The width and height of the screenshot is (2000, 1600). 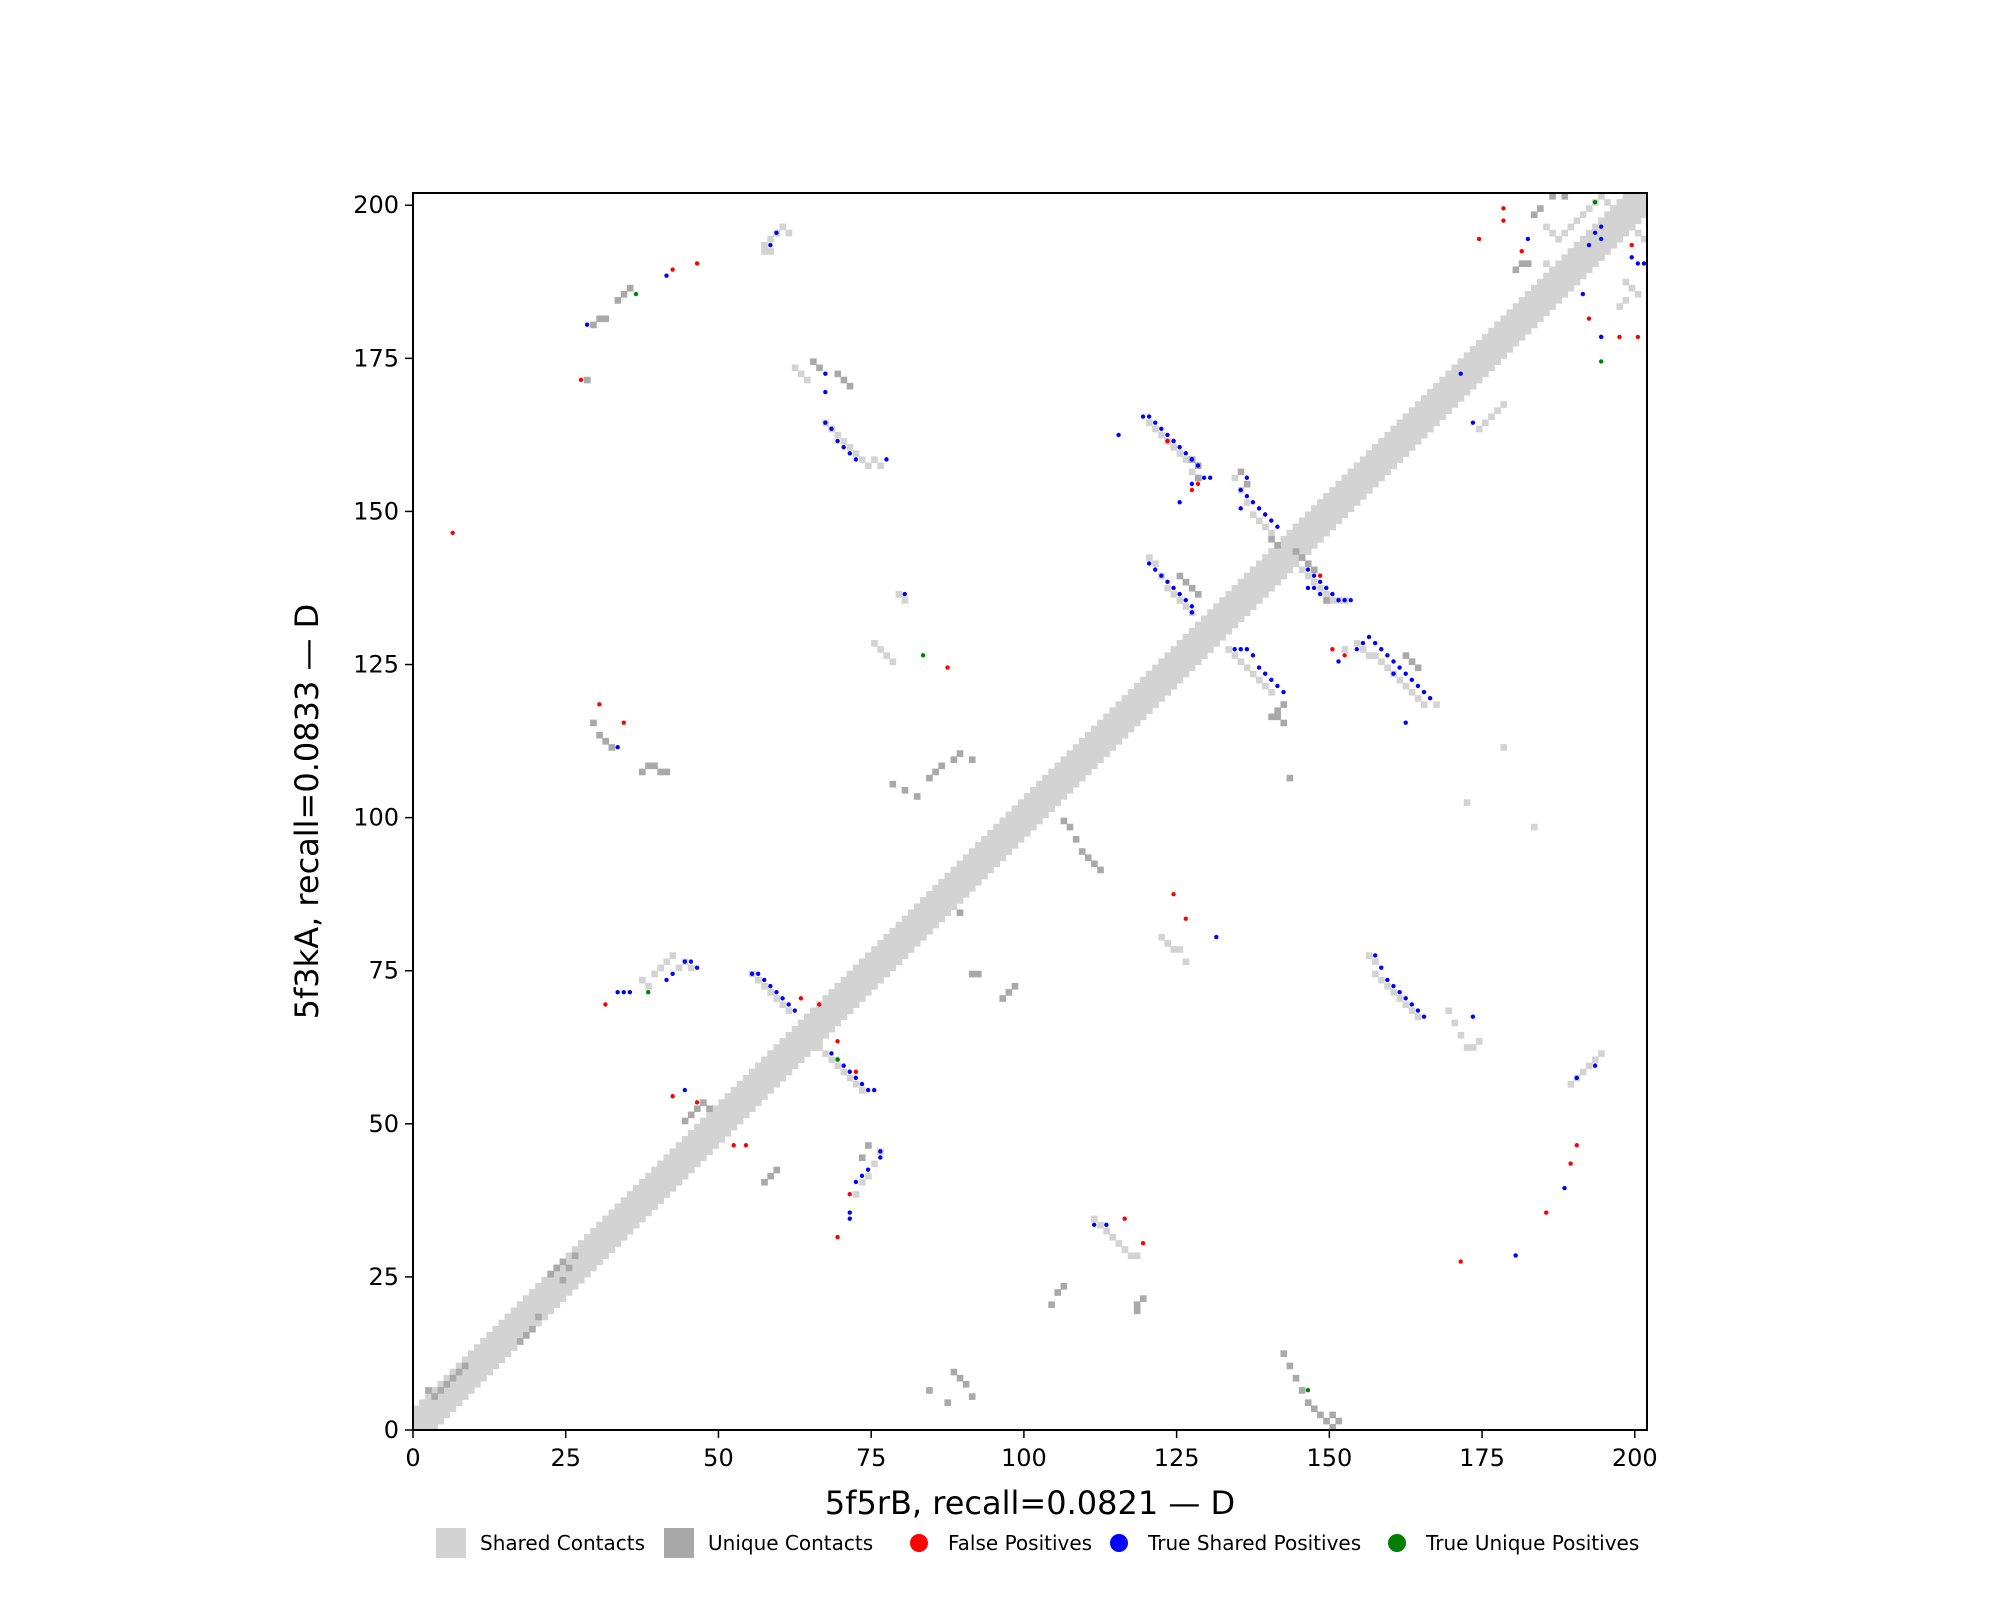 I want to click on true-unique-positive-point, so click(x=1601, y=361).